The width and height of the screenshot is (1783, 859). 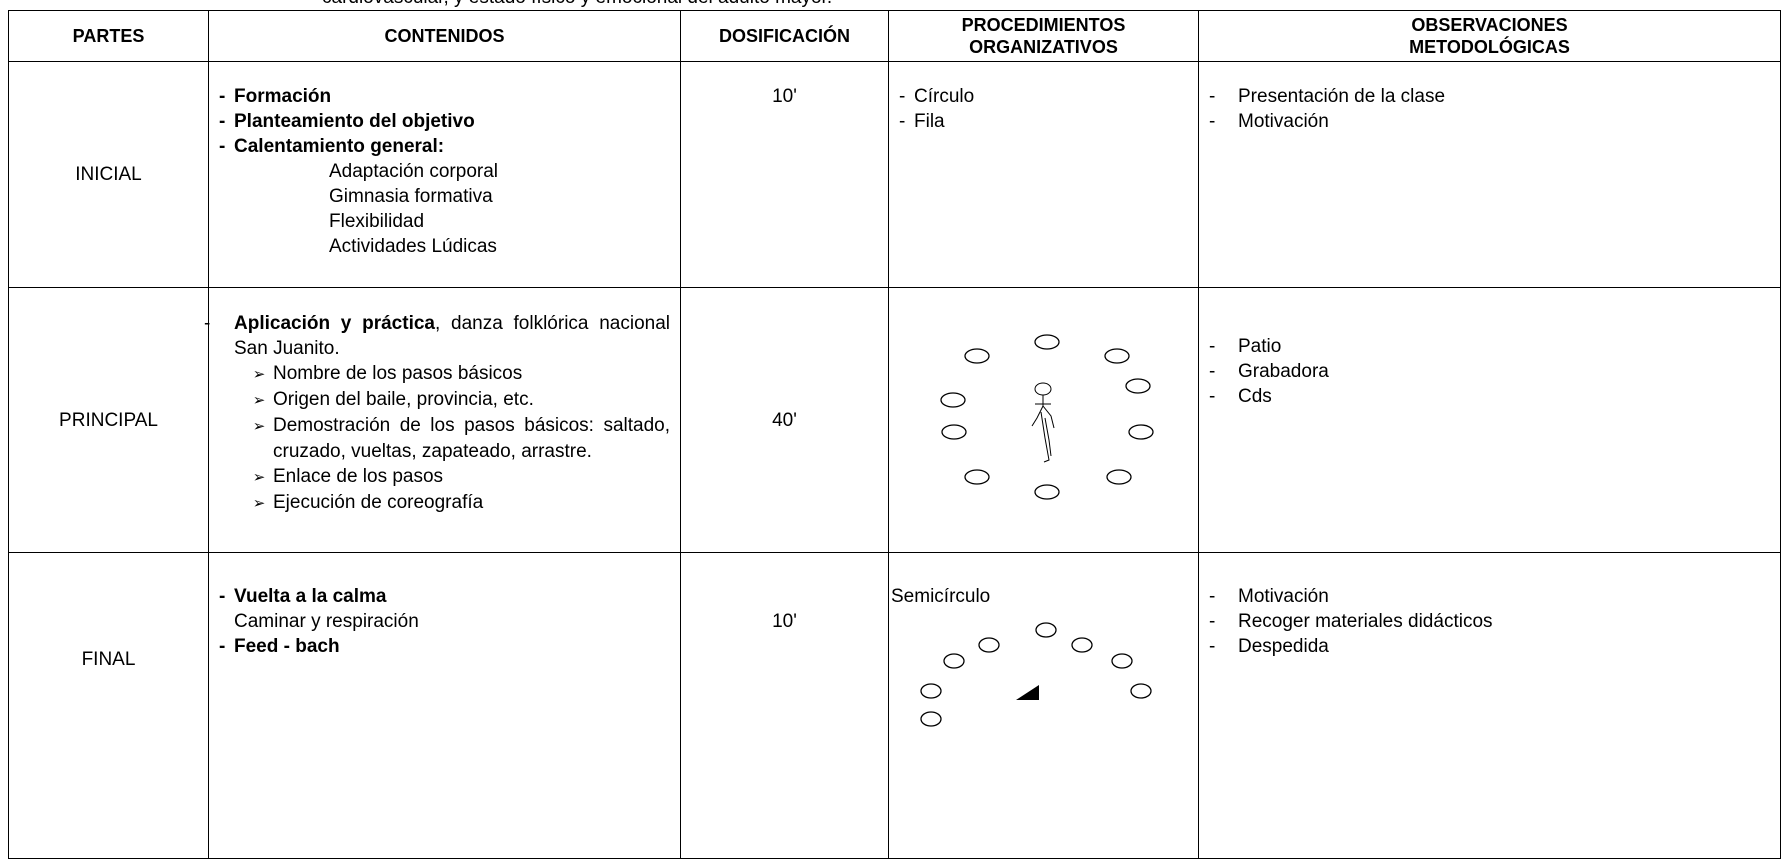 What do you see at coordinates (944, 96) in the screenshot?
I see `item-text: Círculo` at bounding box center [944, 96].